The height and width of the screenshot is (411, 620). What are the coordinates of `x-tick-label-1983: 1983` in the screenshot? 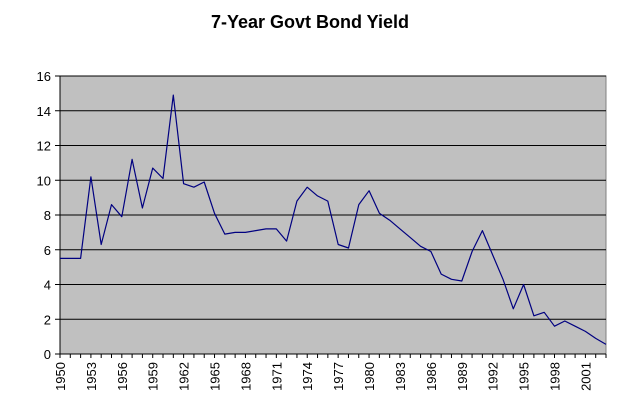 It's located at (400, 376).